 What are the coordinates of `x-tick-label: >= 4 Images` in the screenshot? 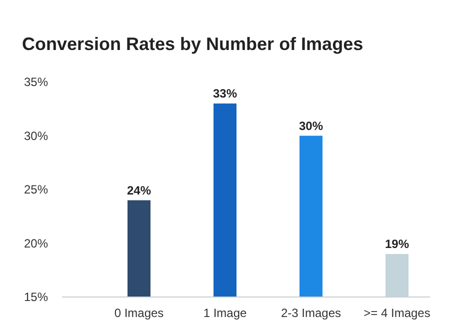 It's located at (397, 313).